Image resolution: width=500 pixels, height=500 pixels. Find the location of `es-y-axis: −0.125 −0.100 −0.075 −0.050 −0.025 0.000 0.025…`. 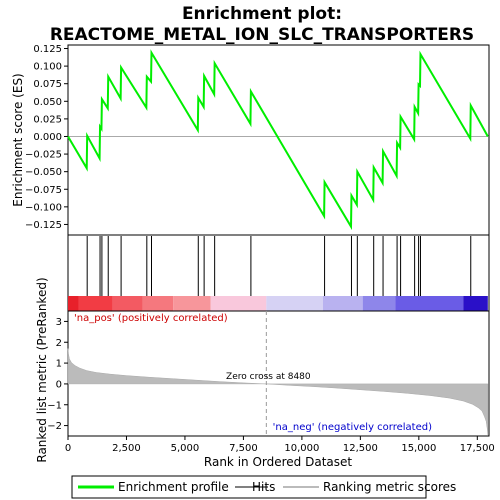

es-y-axis: −0.125 −0.100 −0.075 −0.050 −0.025 0.000 0.025… is located at coordinates (46, 137).